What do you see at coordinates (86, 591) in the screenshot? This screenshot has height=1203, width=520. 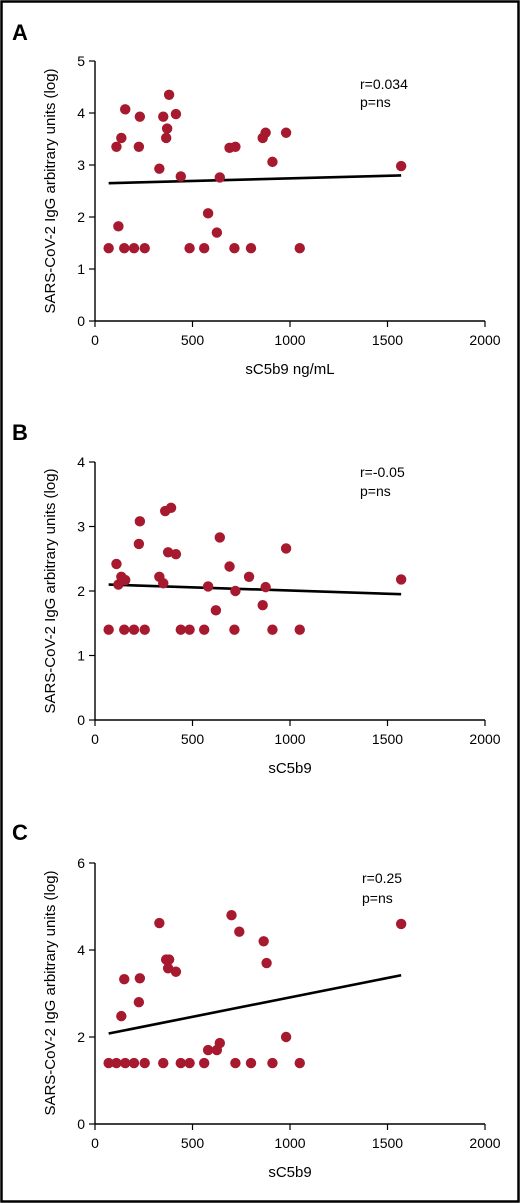 I see `panel-b-yticks: 0 1 2 3 4` at bounding box center [86, 591].